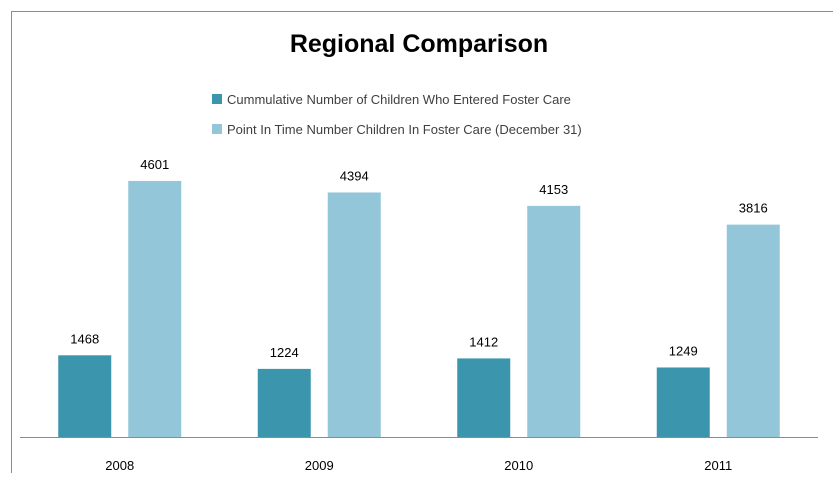 Image resolution: width=838 pixels, height=479 pixels. Describe the element at coordinates (554, 321) in the screenshot. I see `bar-point-in-time-2010` at that location.